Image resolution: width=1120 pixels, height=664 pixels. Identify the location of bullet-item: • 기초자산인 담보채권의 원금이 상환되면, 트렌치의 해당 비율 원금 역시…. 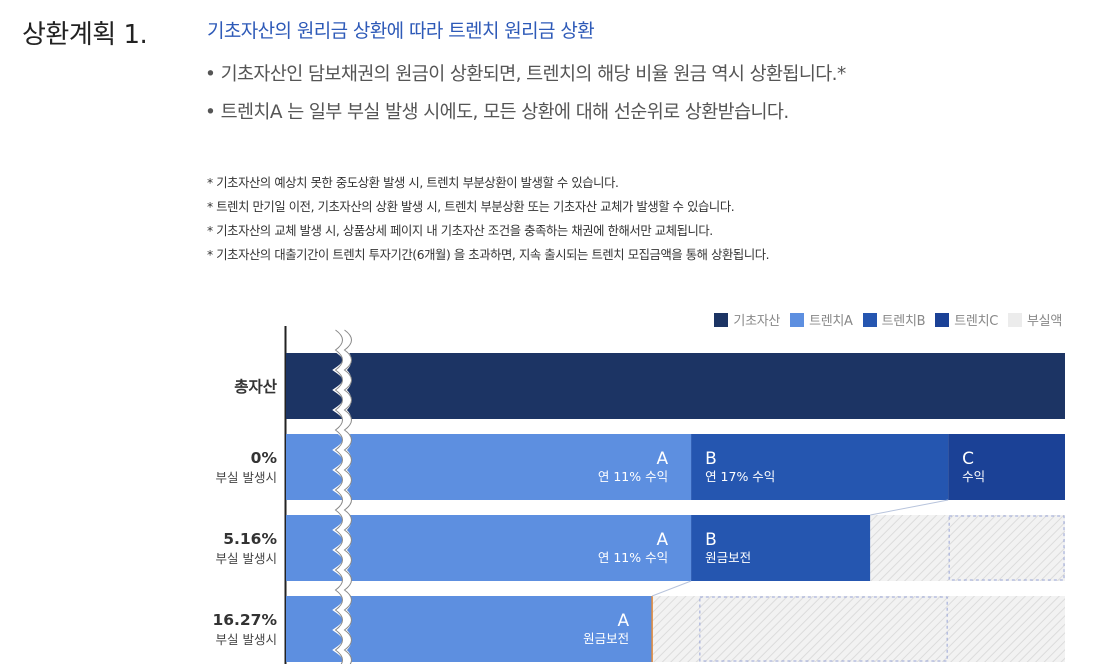
(525, 74).